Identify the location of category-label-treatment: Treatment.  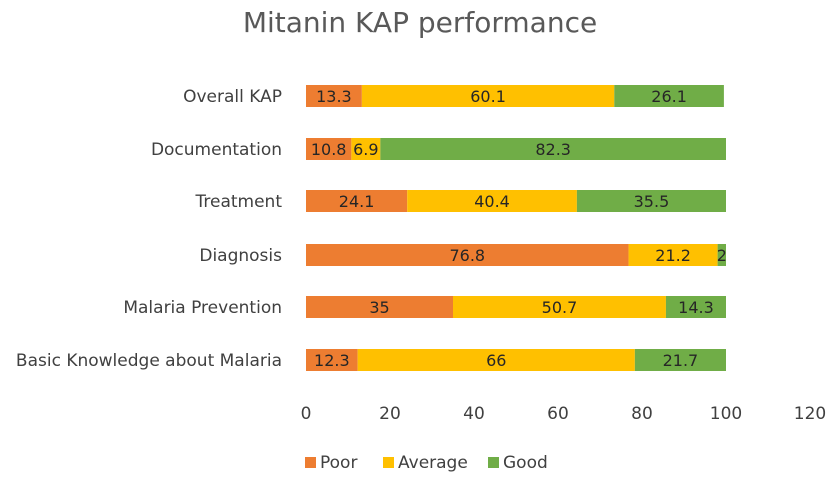
(238, 202).